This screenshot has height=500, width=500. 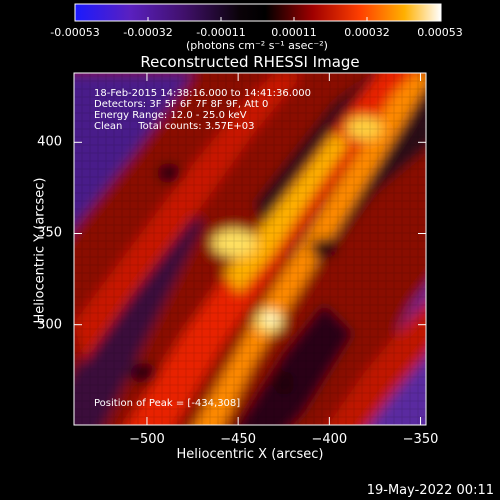 What do you see at coordinates (221, 32) in the screenshot?
I see `colorbar-tick: -0.00011` at bounding box center [221, 32].